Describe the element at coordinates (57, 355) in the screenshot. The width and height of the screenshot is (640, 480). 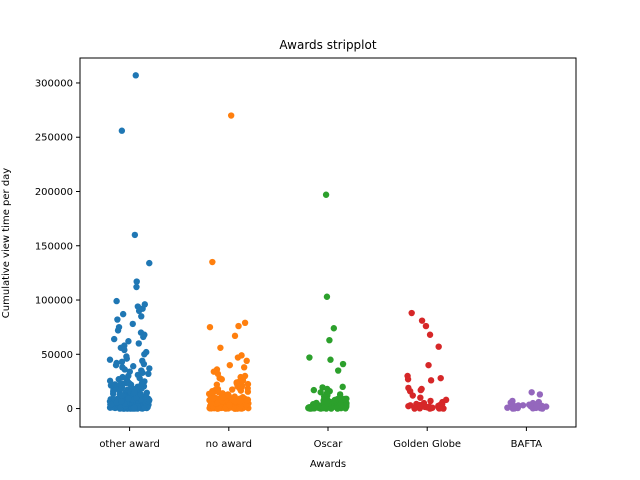
I see `y-tick-label: 50000` at that location.